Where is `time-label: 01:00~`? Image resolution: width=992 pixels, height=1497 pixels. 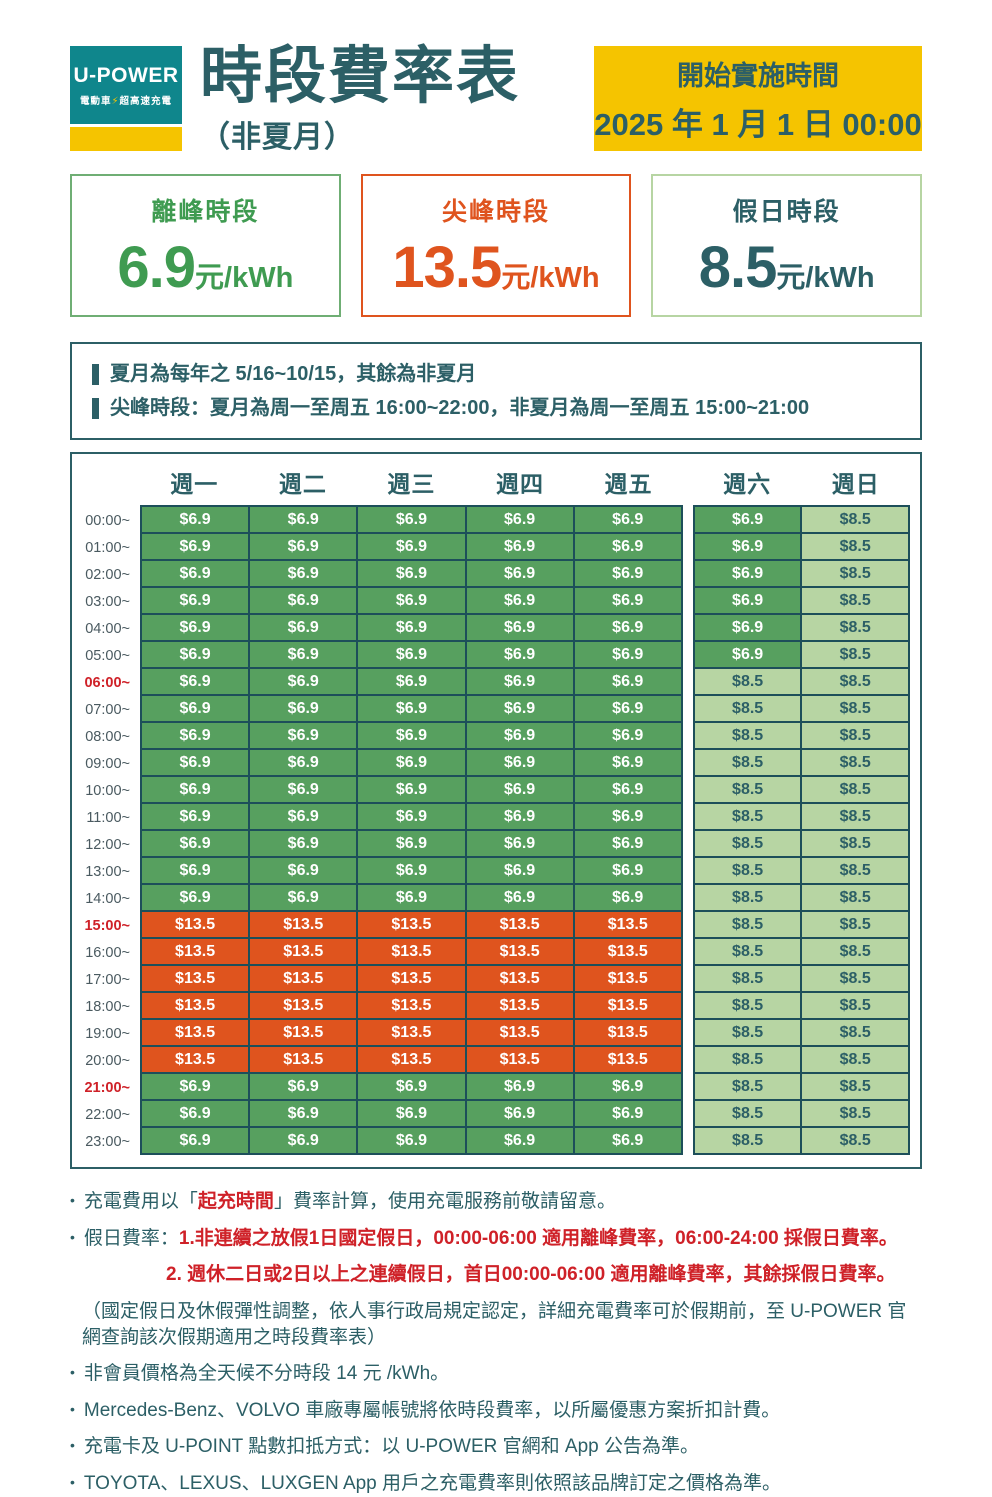 time-label: 01:00~ is located at coordinates (107, 547).